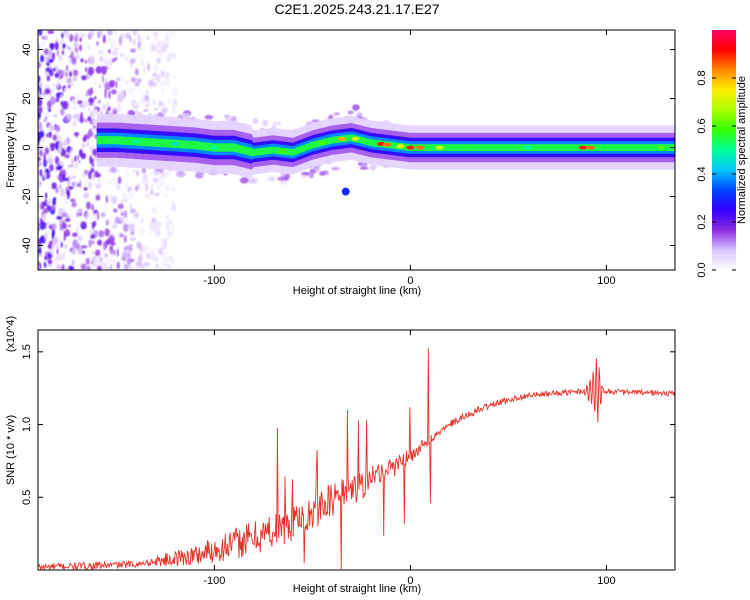 The height and width of the screenshot is (600, 750). Describe the element at coordinates (356, 9) in the screenshot. I see `chart-title: C2E1.2025.243.21.17.E27` at that location.